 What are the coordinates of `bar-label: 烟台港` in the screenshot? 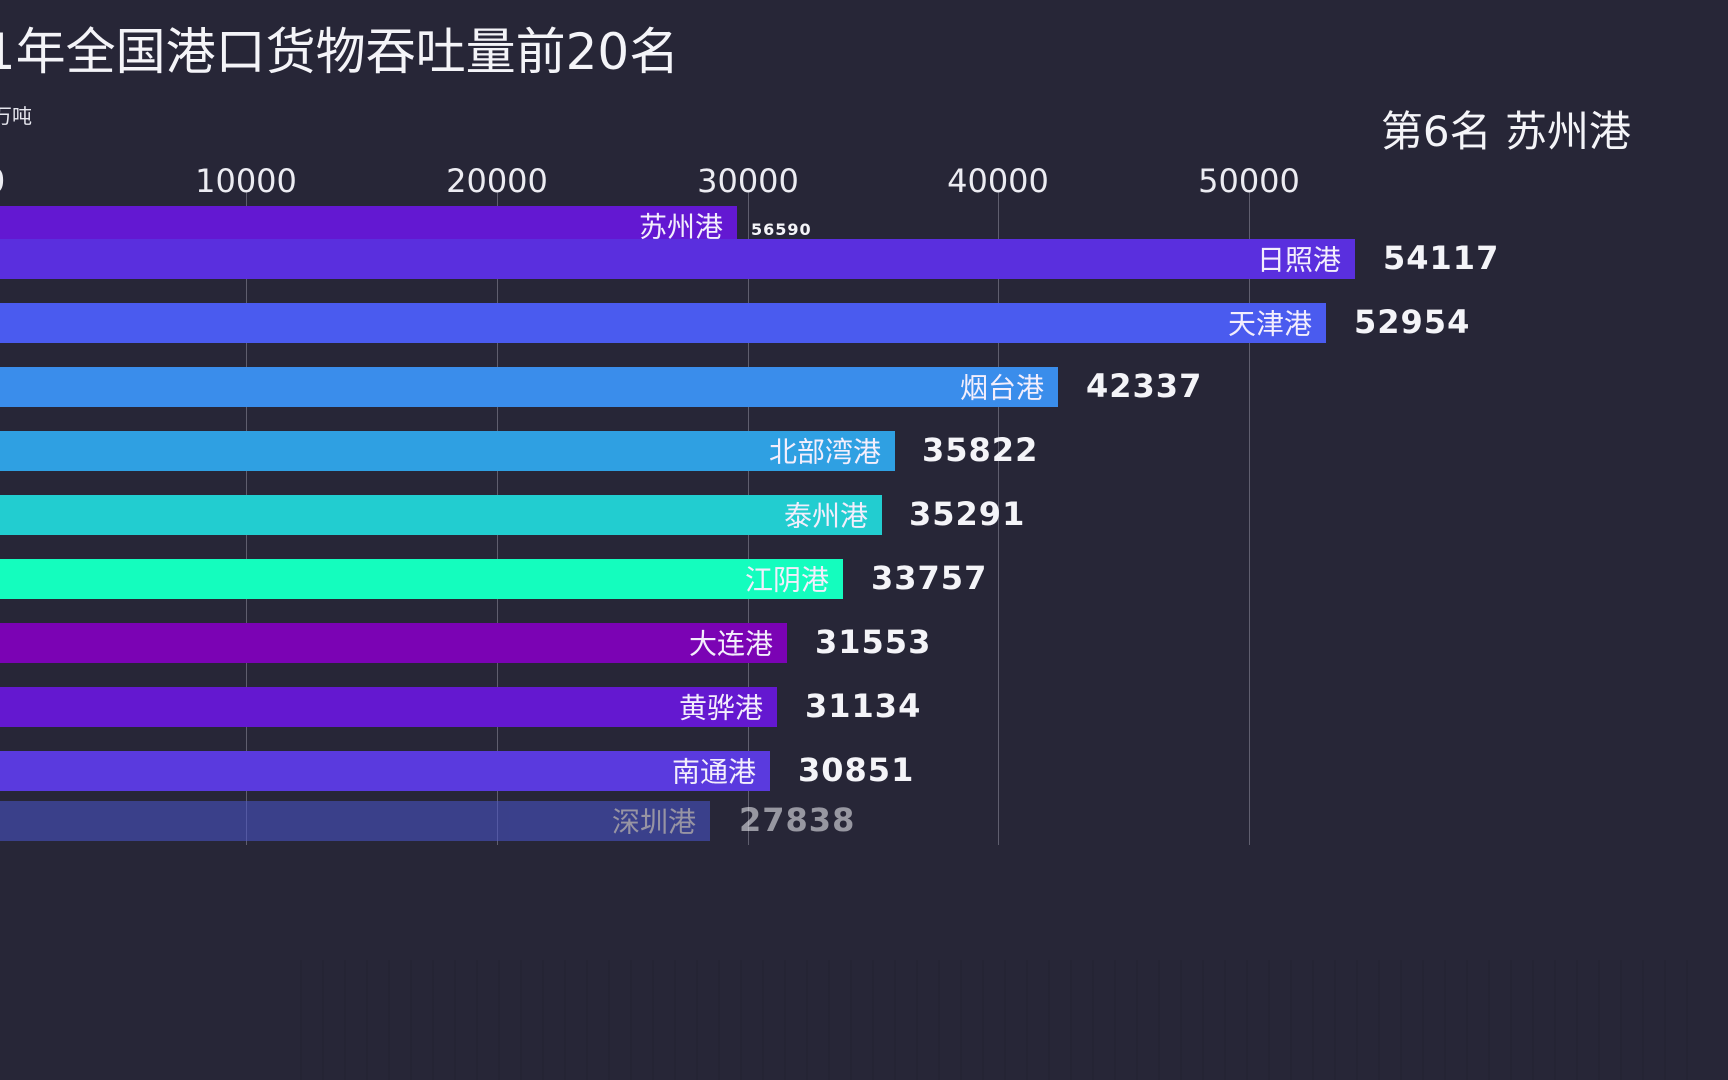 It's located at (1001, 388).